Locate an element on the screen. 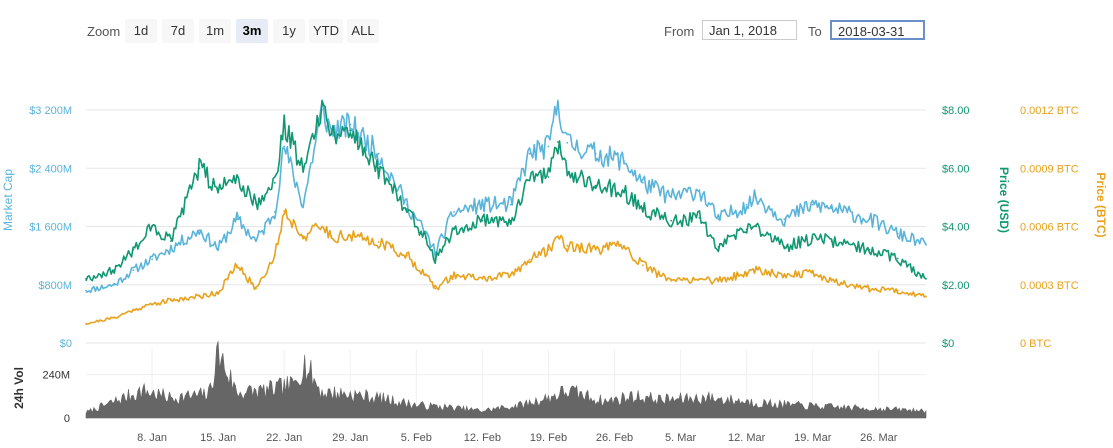 The height and width of the screenshot is (448, 1113). zoom-7d-button: 7d is located at coordinates (178, 31).